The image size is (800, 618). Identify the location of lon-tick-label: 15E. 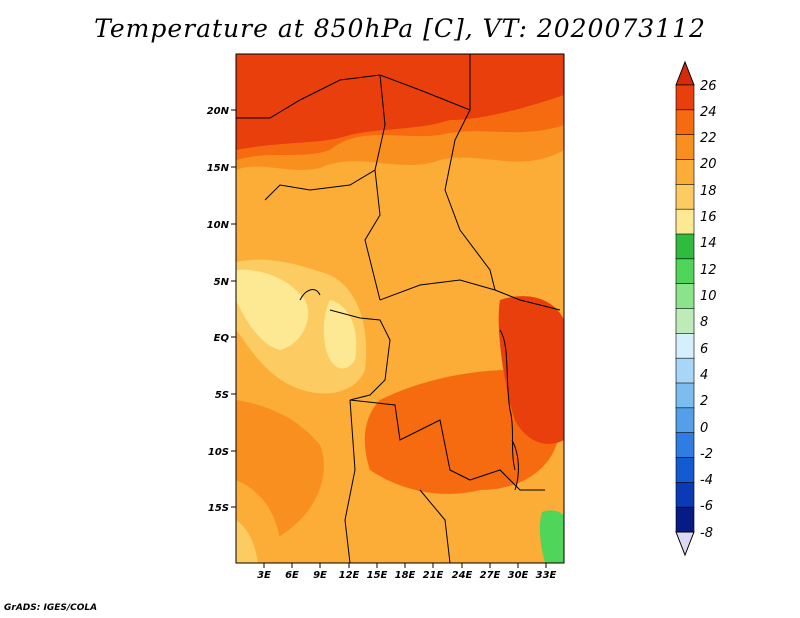
(377, 575).